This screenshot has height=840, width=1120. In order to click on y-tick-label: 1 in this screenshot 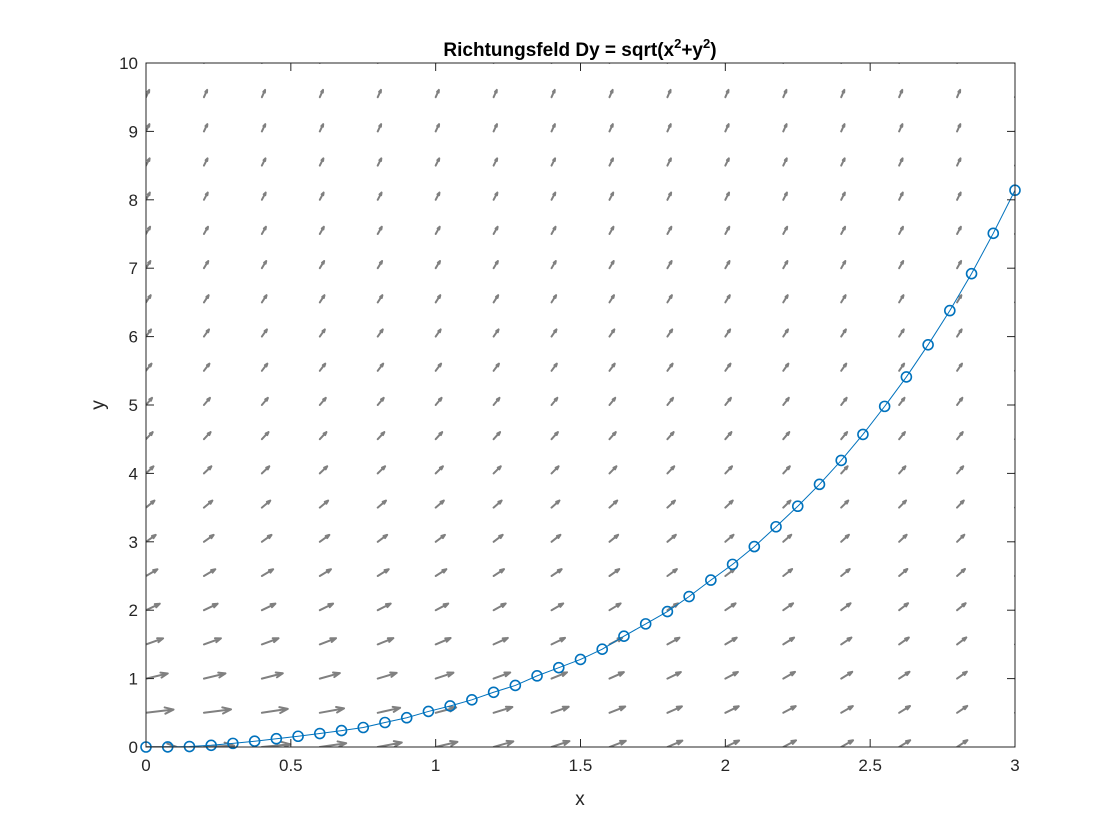, I will do `click(133, 679)`.